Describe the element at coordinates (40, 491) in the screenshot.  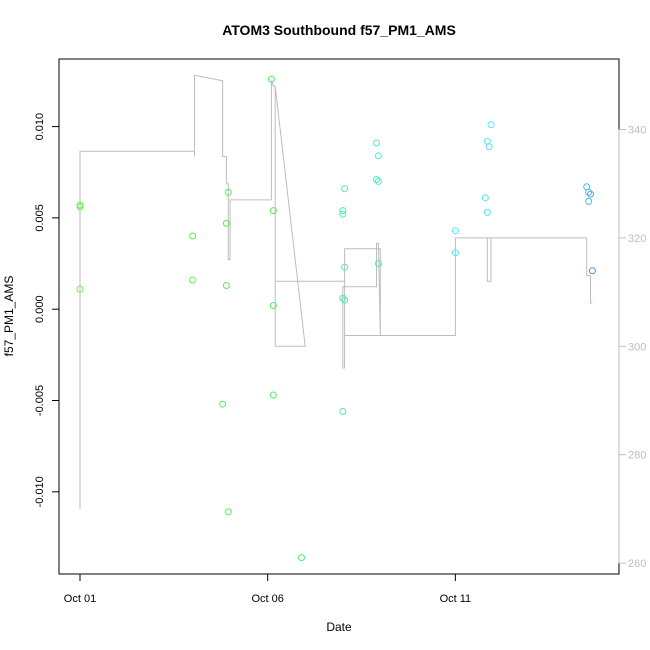
I see `y-tick-label: -0.010` at that location.